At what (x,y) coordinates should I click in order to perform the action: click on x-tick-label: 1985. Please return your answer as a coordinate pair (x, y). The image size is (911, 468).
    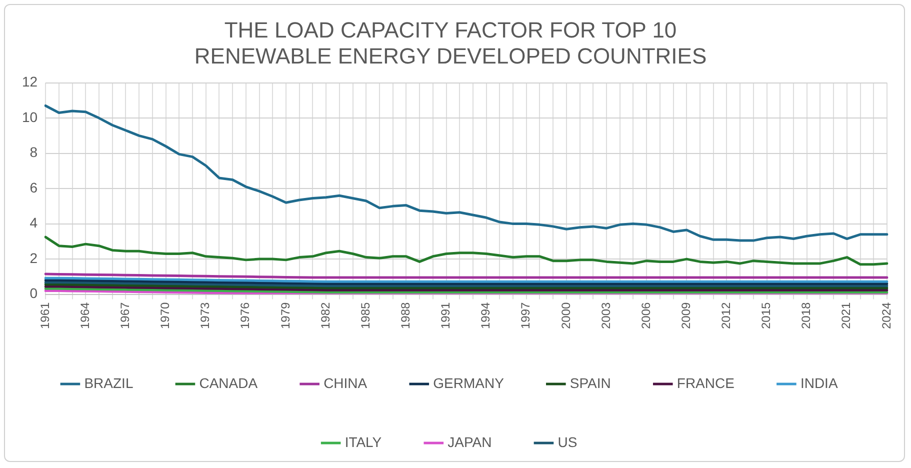
    Looking at the image, I should click on (365, 316).